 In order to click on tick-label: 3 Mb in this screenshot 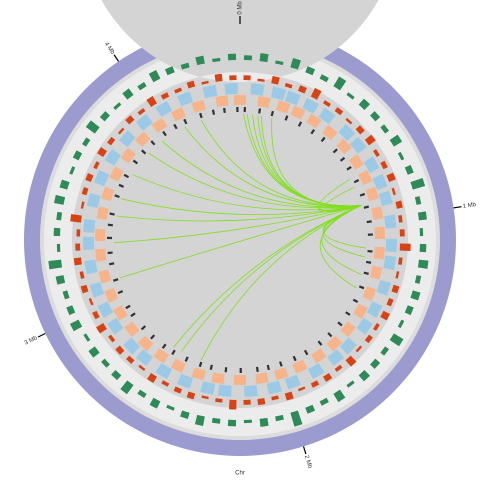, I will do `click(31, 340)`.